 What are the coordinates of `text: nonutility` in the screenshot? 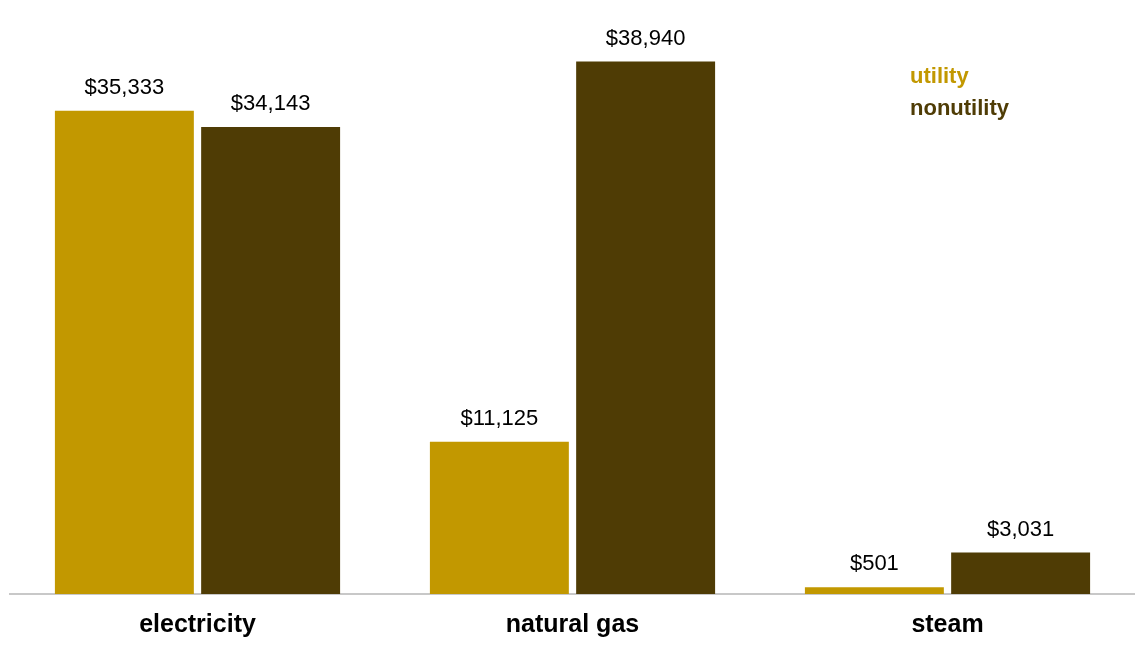 It's located at (960, 108).